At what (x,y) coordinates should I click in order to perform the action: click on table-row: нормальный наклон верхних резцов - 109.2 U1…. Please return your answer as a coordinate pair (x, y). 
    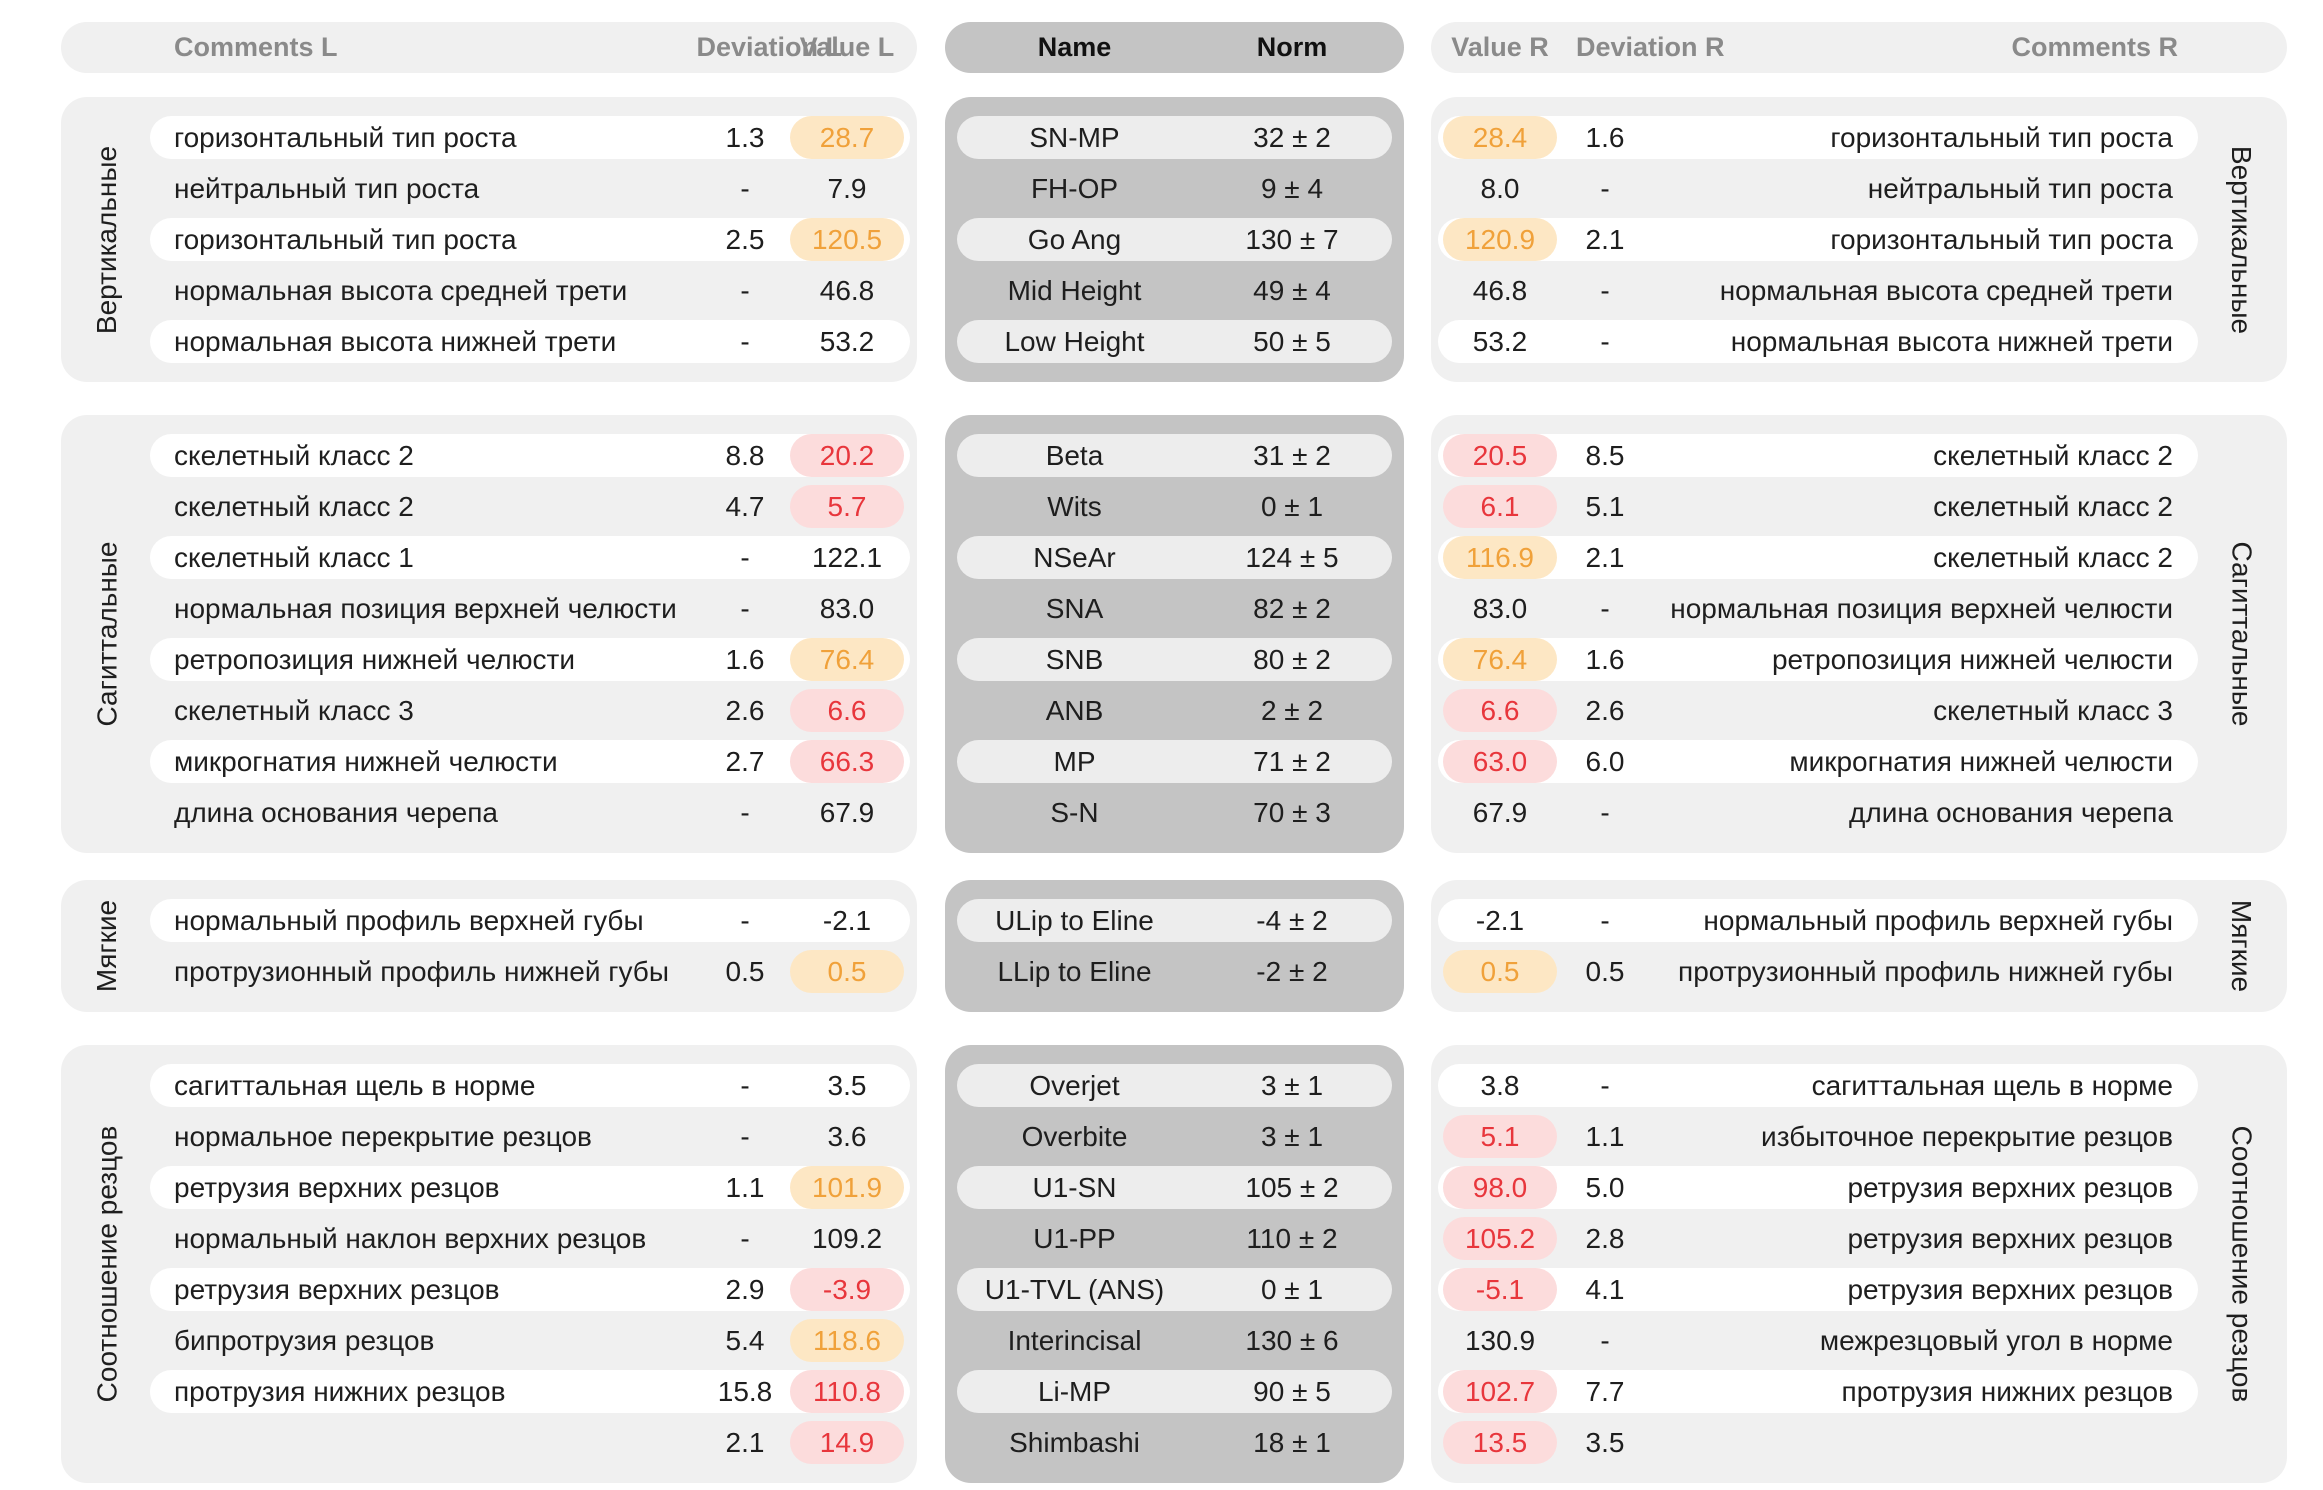
    Looking at the image, I should click on (1161, 1238).